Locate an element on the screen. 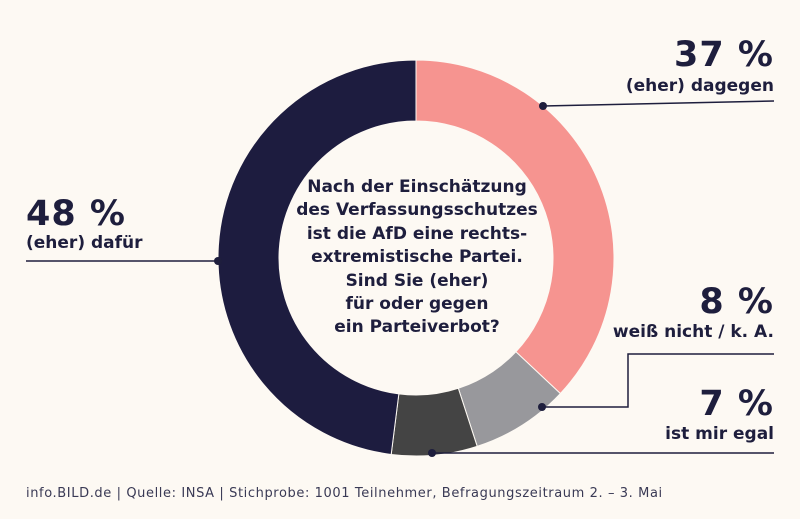 This screenshot has width=800, height=519. center-question-line: extremistische Partei. is located at coordinates (417, 257).